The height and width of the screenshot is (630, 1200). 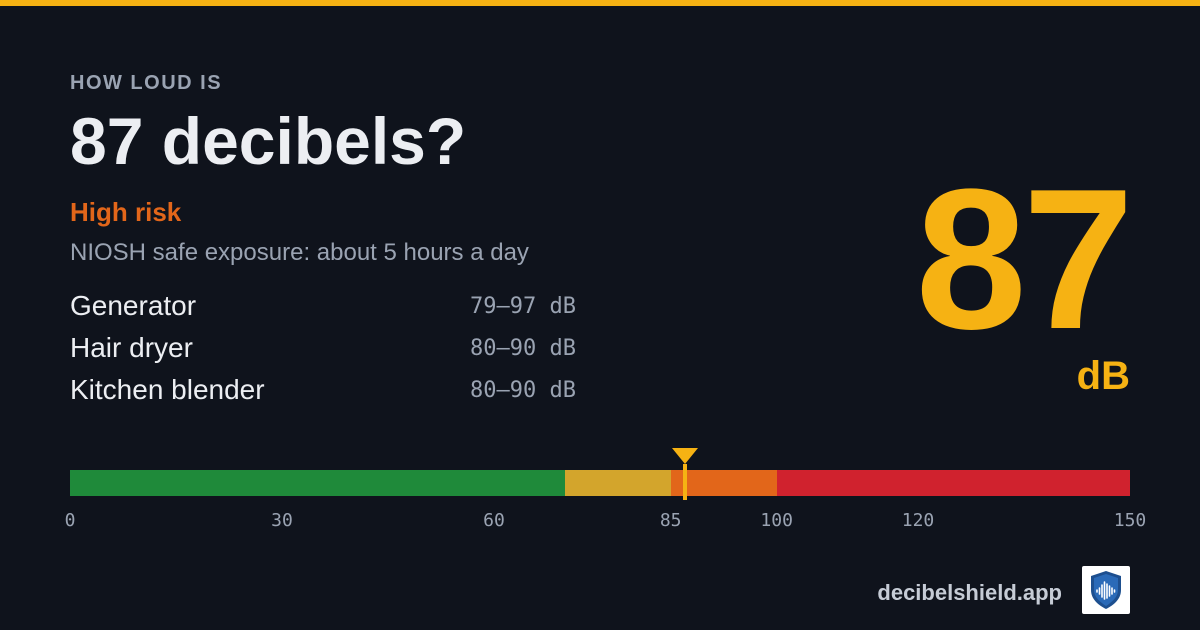 I want to click on decibel-value: 87, so click(x=1024, y=259).